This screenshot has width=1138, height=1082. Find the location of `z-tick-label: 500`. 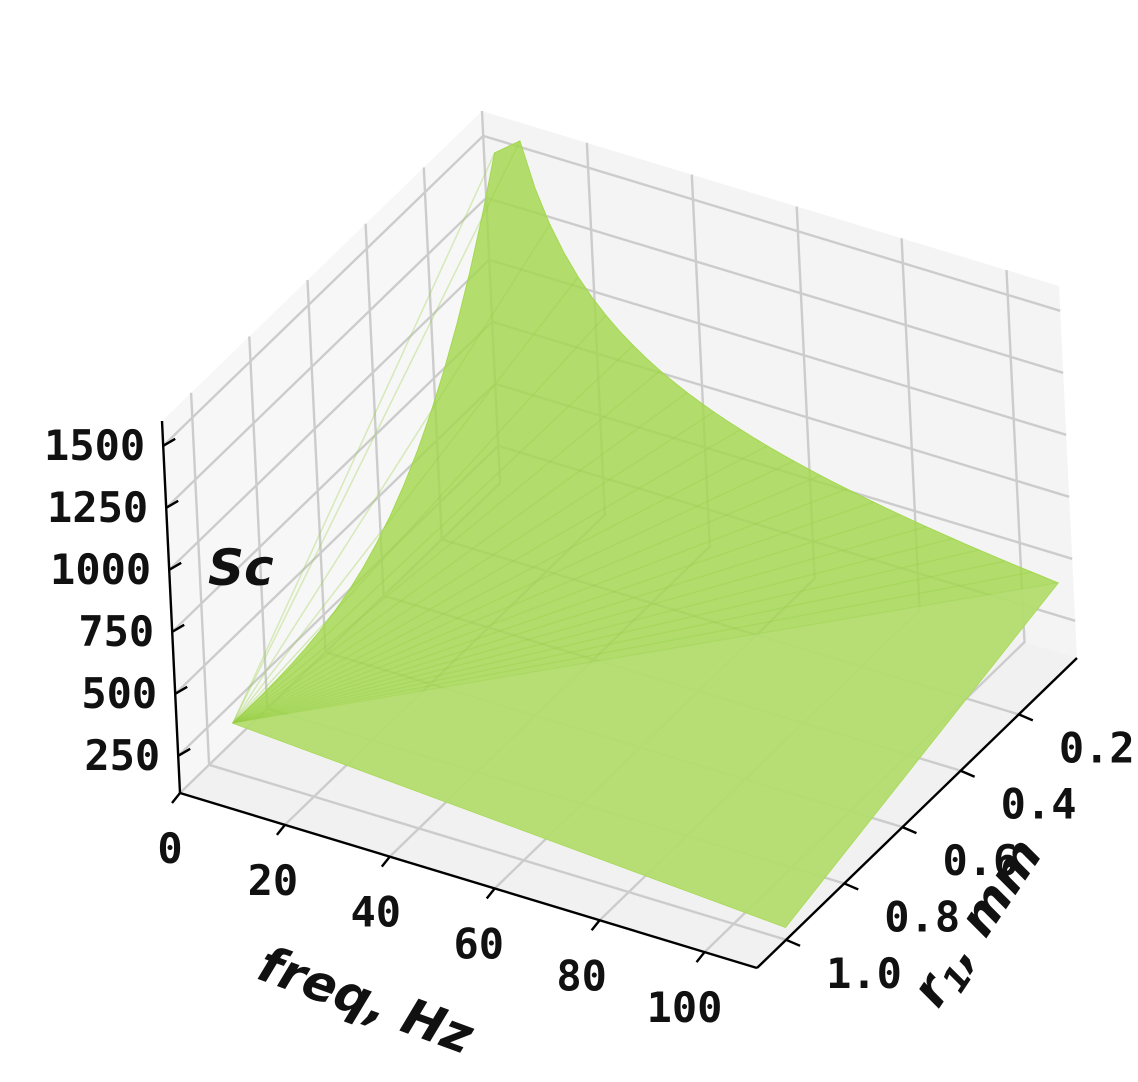

z-tick-label: 500 is located at coordinates (119, 693).